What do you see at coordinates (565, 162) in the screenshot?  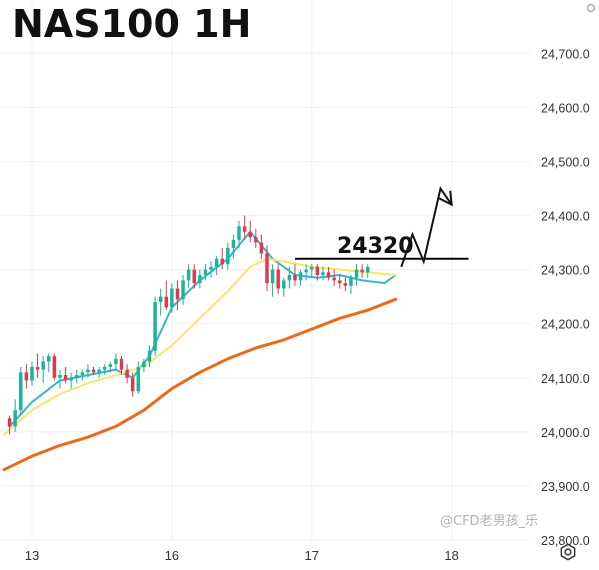 I see `y-tick-label: 24,500.0` at bounding box center [565, 162].